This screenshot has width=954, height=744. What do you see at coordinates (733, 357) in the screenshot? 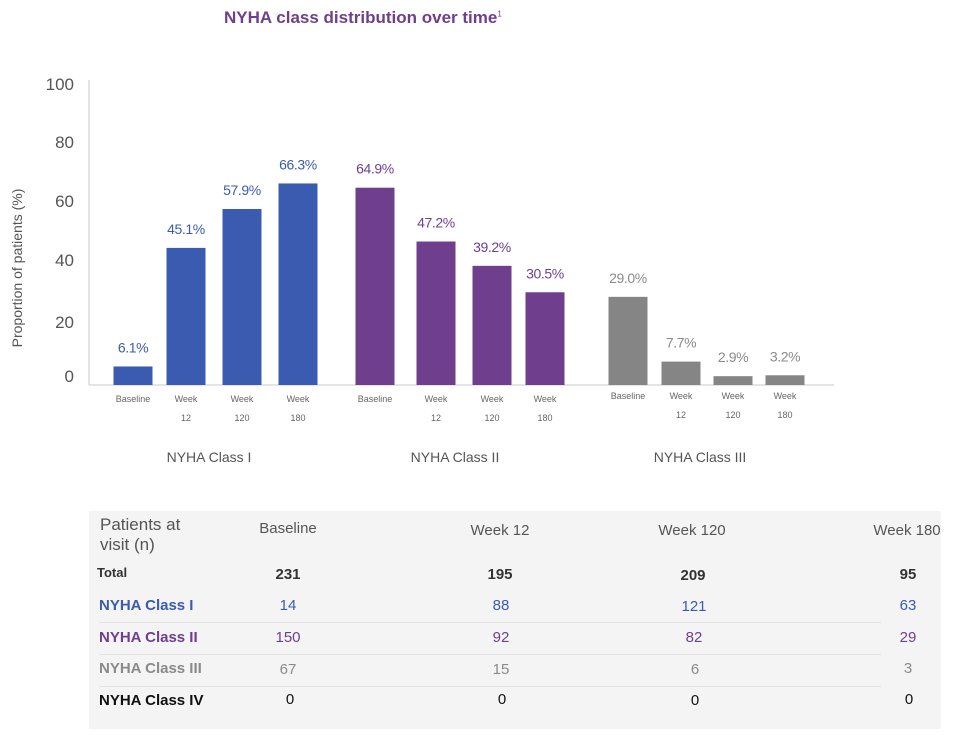
I see `bar-value-label: 2.9%` at bounding box center [733, 357].